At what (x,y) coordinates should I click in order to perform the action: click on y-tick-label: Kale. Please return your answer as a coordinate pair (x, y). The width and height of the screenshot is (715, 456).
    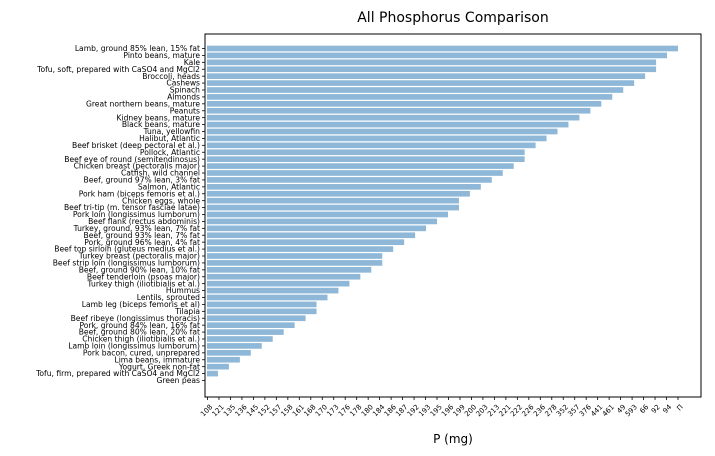
    Looking at the image, I should click on (192, 62).